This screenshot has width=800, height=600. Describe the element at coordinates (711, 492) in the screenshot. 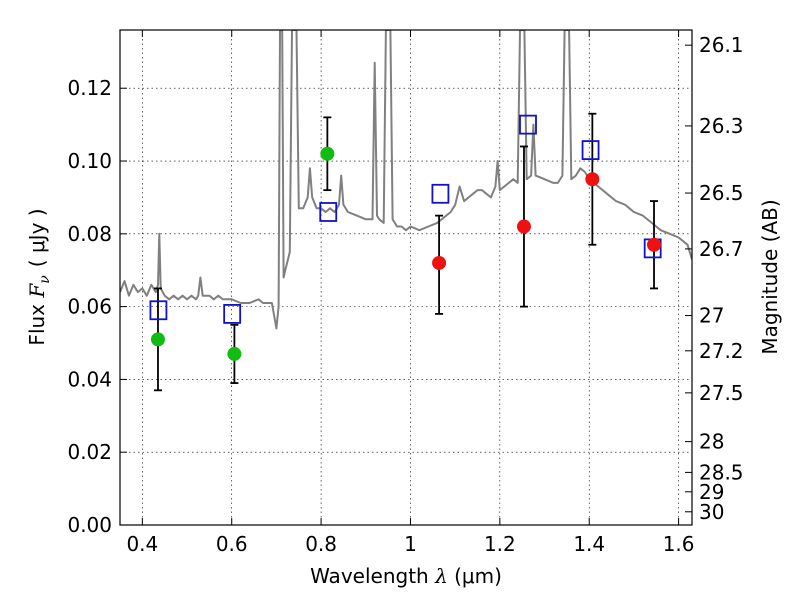

I see `mag-tick-label: 29` at that location.